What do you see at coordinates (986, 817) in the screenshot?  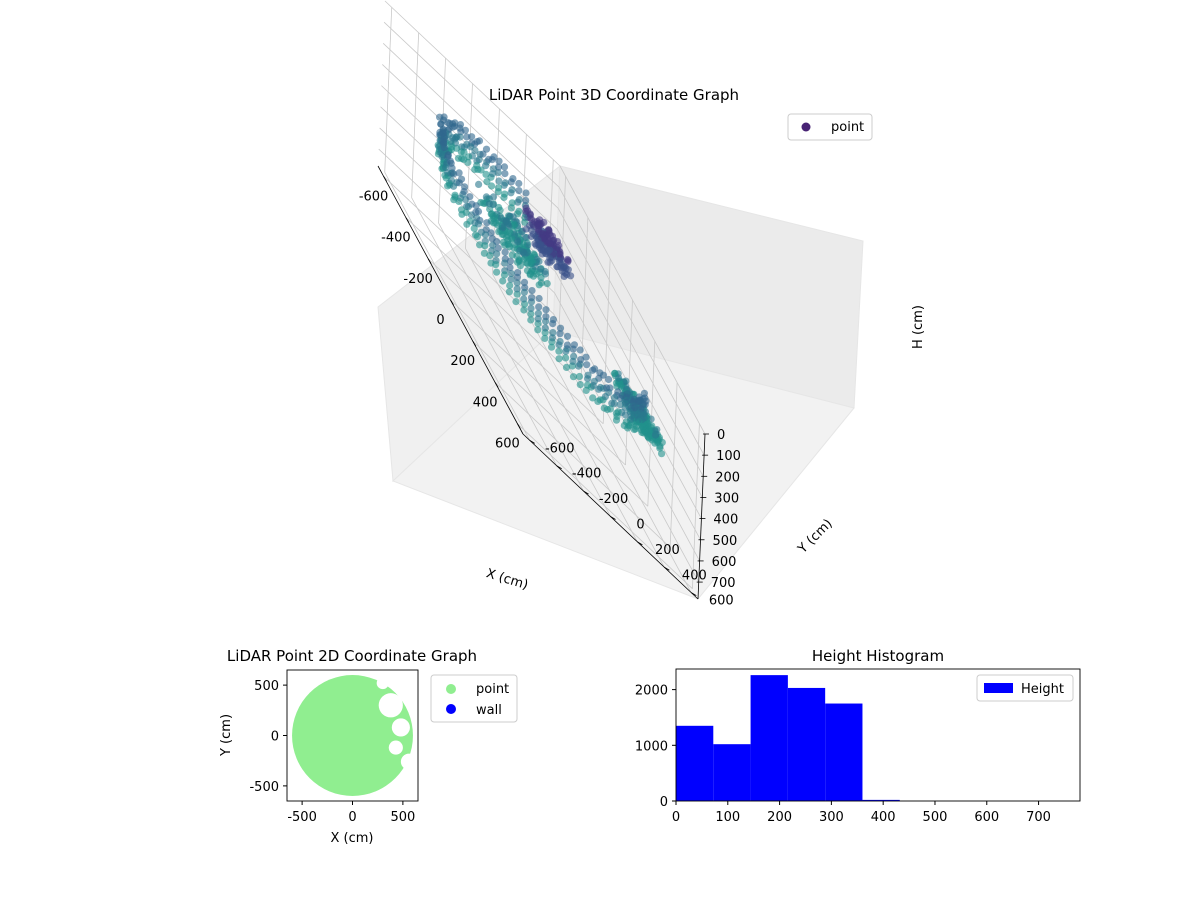 I see `x-tick-label: 600` at bounding box center [986, 817].